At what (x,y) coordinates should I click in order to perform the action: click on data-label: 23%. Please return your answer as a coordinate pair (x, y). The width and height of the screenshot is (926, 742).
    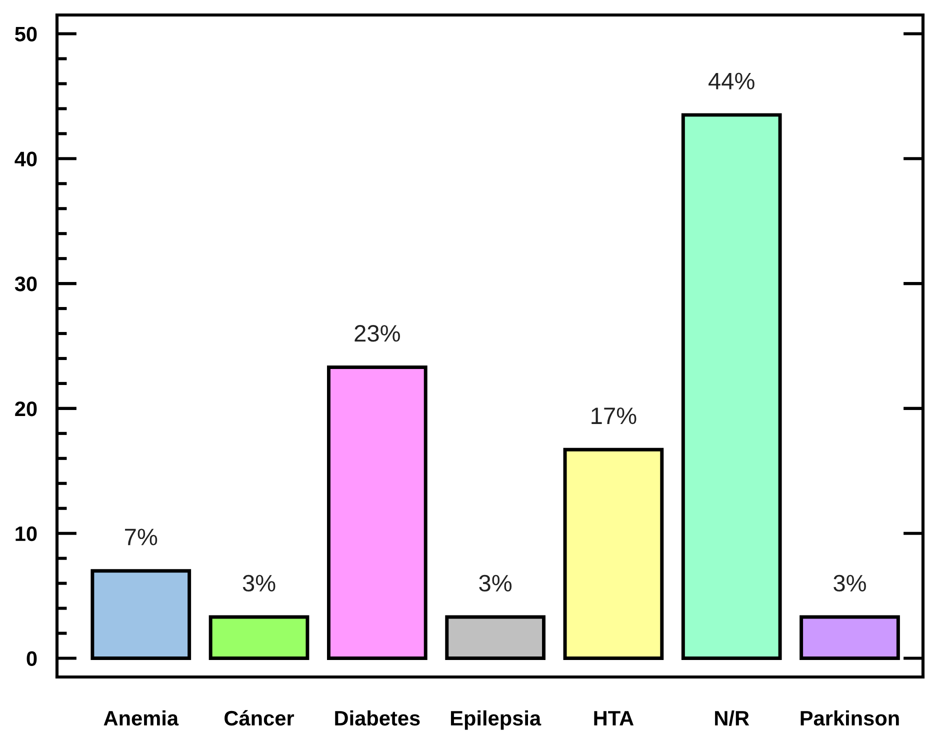
    Looking at the image, I should click on (377, 333).